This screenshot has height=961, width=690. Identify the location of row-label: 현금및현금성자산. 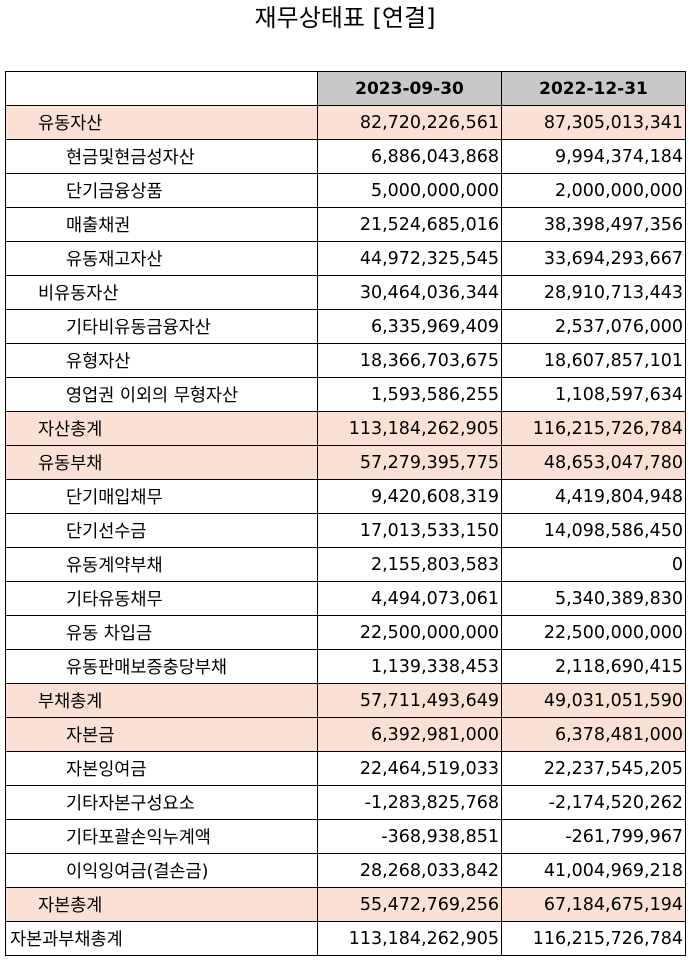
(161, 156).